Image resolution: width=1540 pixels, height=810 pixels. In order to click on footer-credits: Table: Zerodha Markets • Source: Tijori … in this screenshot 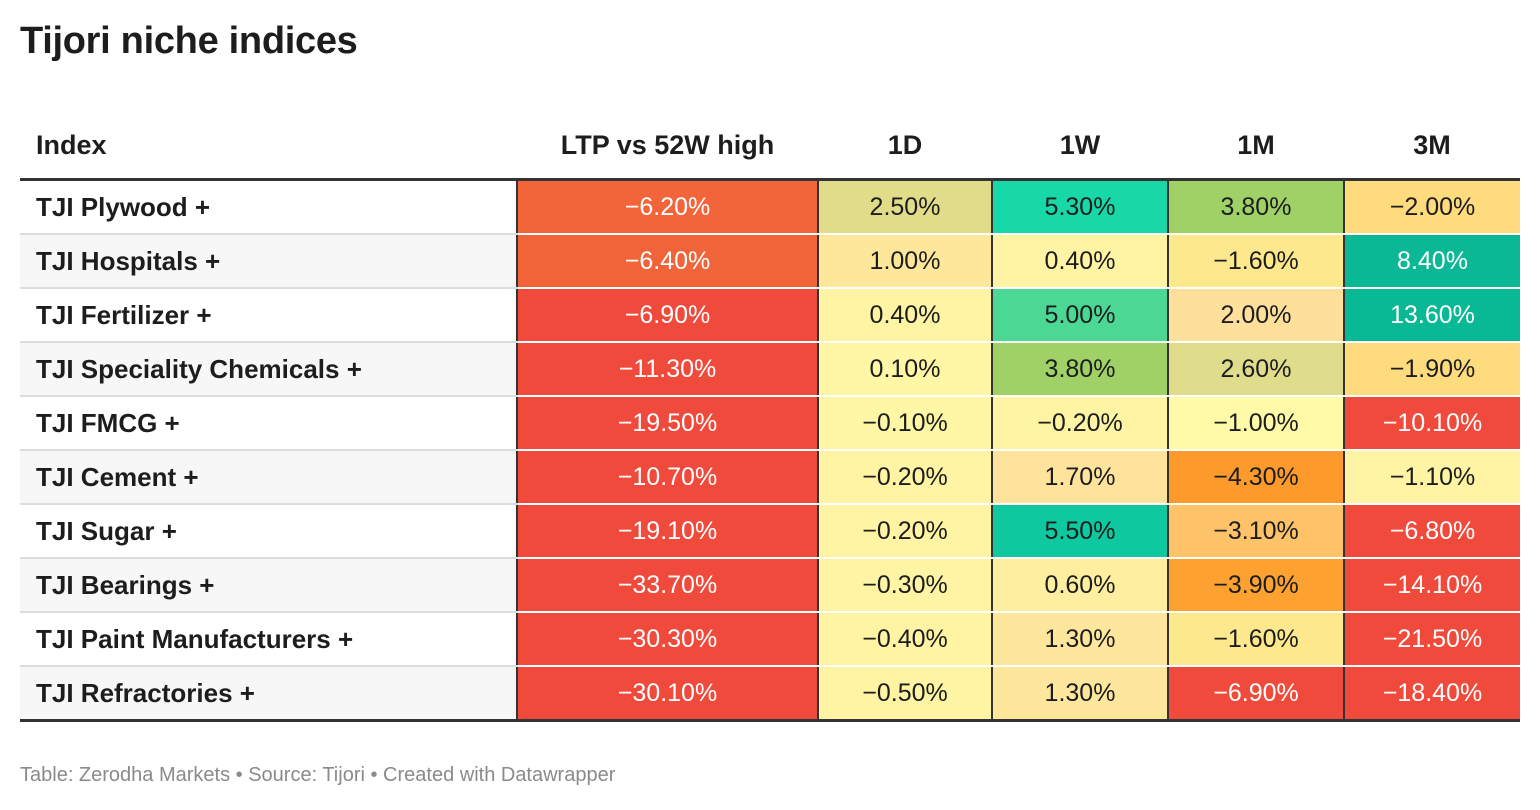, I will do `click(318, 775)`.